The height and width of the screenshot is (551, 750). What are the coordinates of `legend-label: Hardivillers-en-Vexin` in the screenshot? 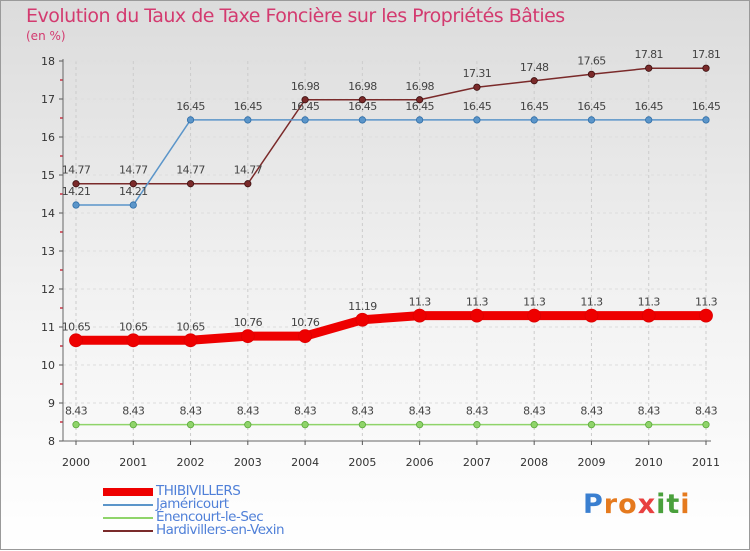 It's located at (220, 530).